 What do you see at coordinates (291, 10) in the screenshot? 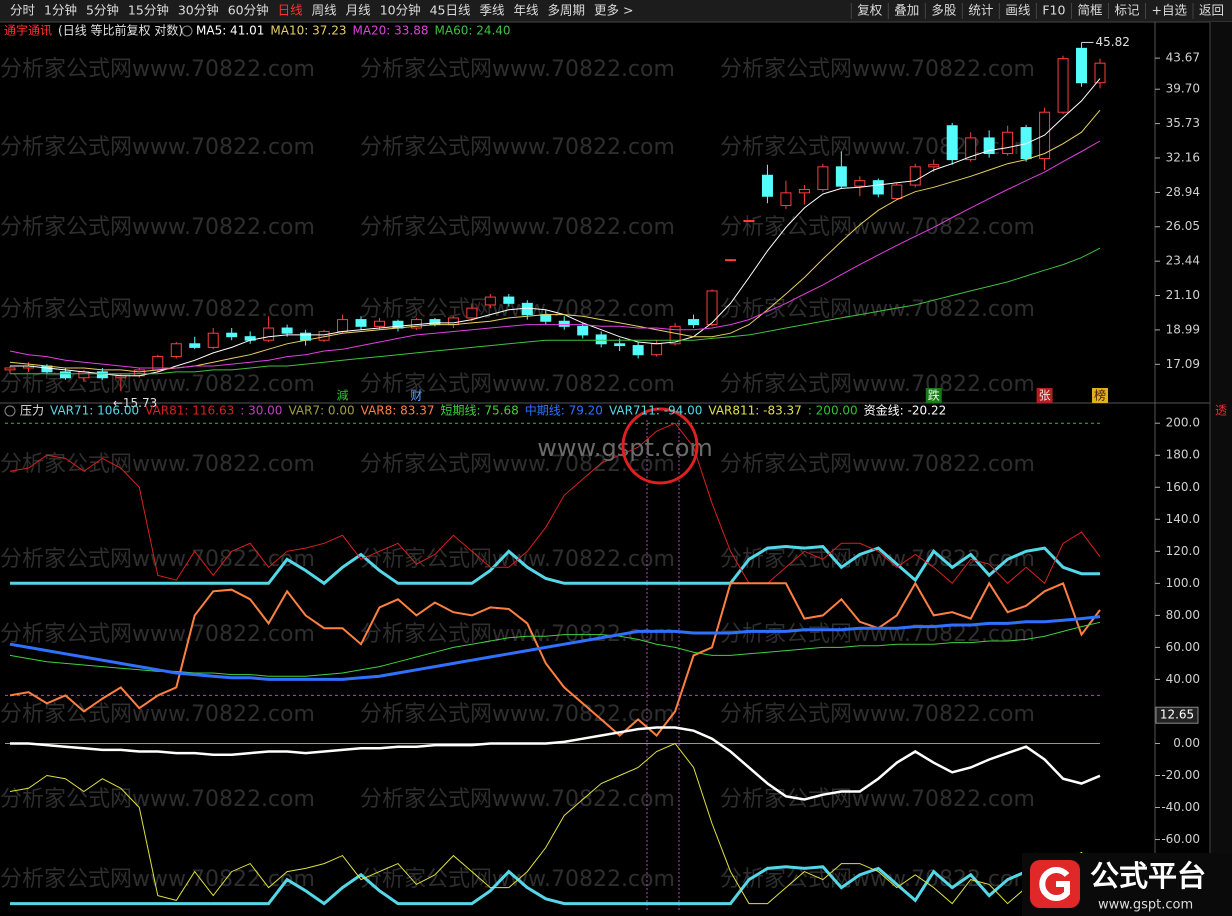
I see `toolbar-item: 日线` at bounding box center [291, 10].